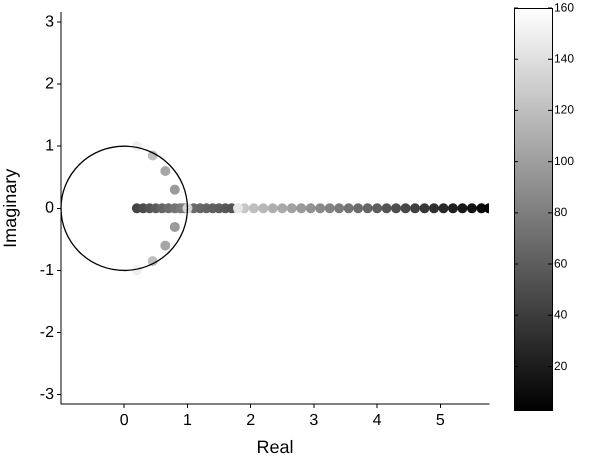 This screenshot has width=592, height=459. Describe the element at coordinates (47, 270) in the screenshot. I see `y-tick-label: -1` at that location.